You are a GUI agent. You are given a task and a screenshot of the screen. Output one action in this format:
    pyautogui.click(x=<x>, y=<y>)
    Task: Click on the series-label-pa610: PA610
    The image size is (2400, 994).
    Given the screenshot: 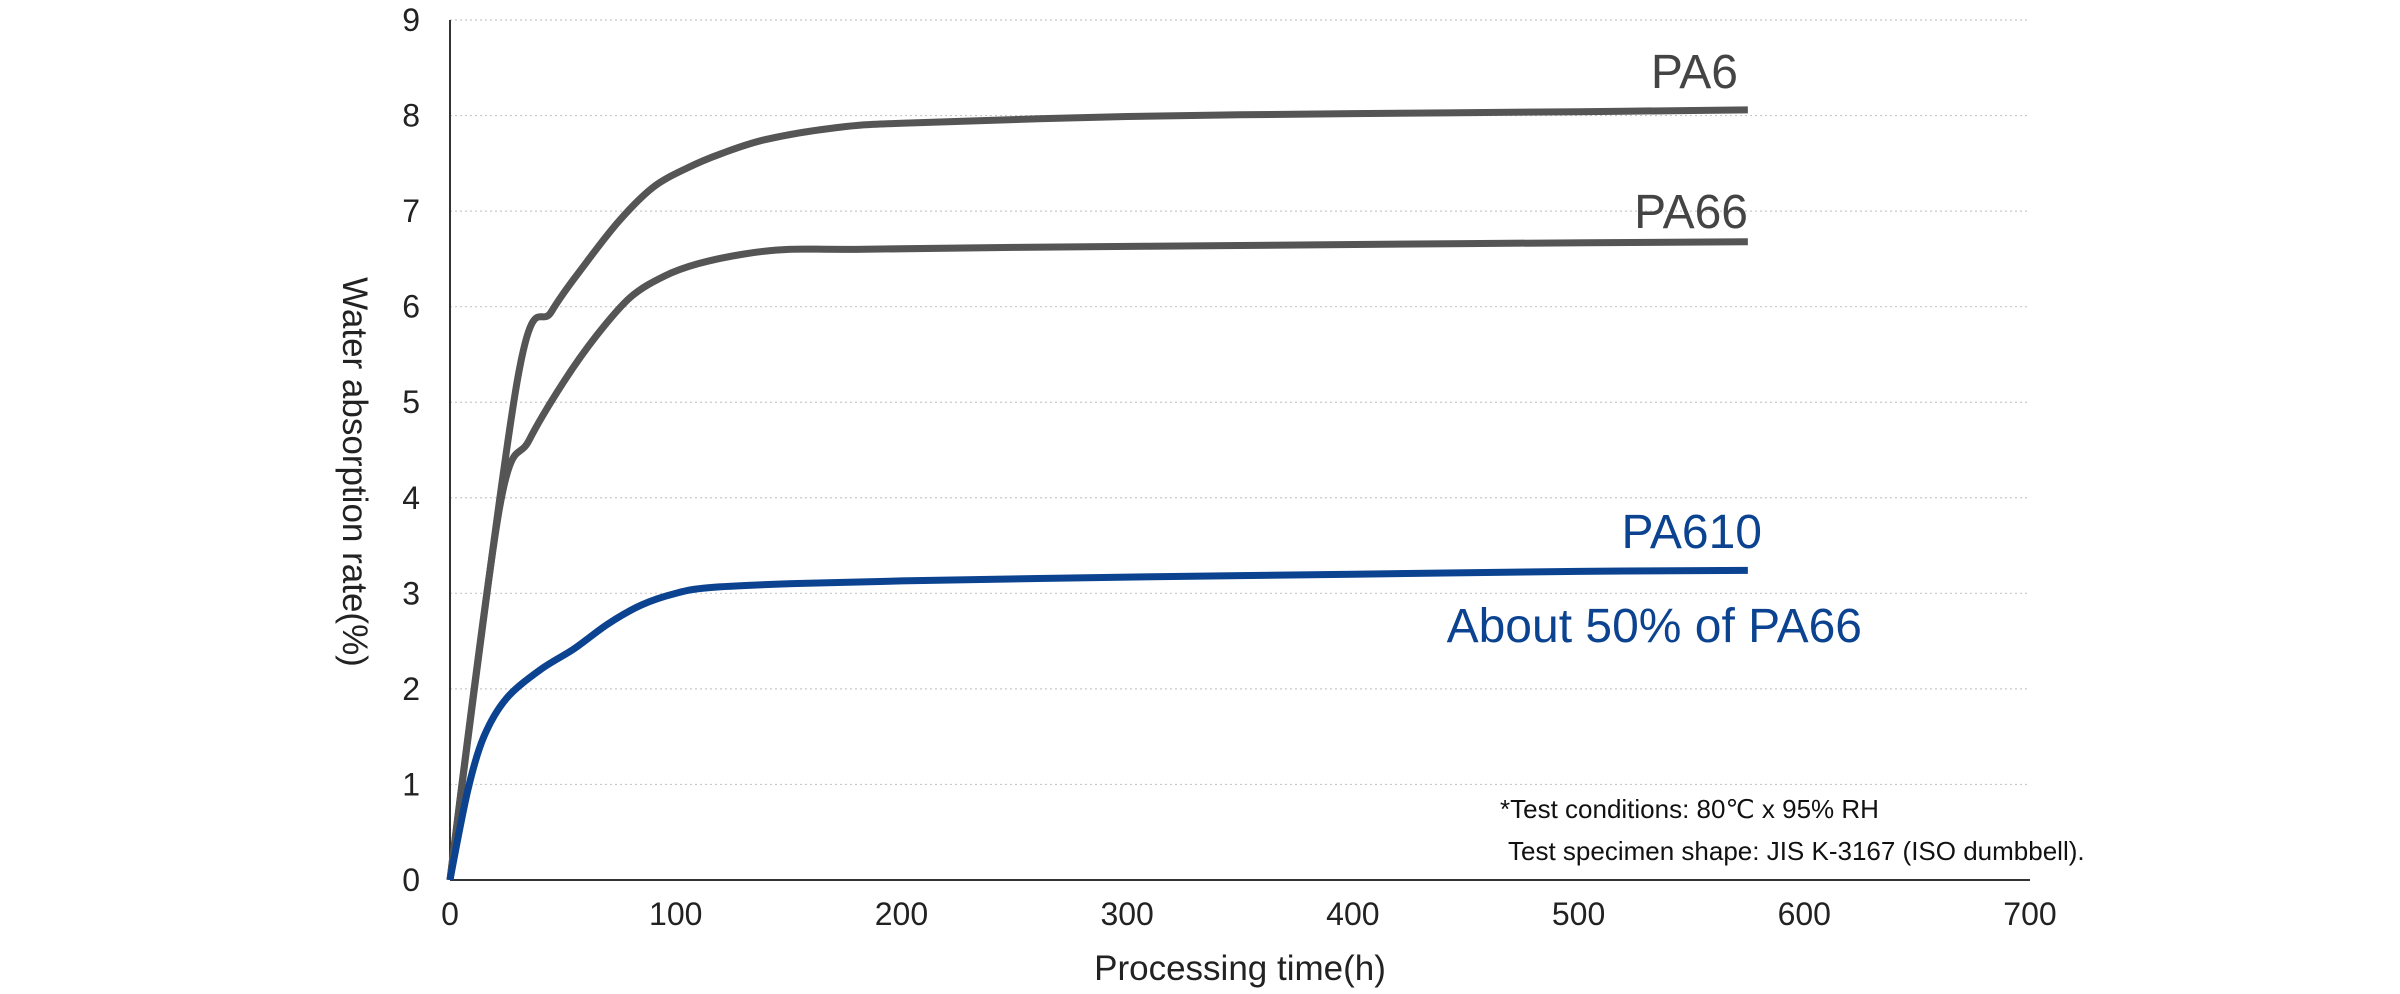 What is the action you would take?
    pyautogui.click(x=1691, y=532)
    